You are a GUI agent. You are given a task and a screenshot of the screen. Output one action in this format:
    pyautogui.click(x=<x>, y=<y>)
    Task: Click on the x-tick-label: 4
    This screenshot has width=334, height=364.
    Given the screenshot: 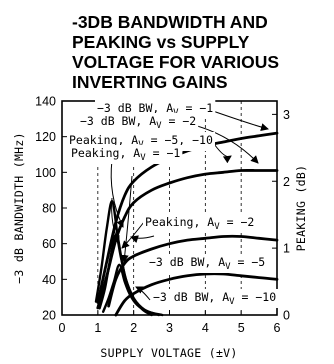 What is the action you would take?
    pyautogui.click(x=205, y=328)
    